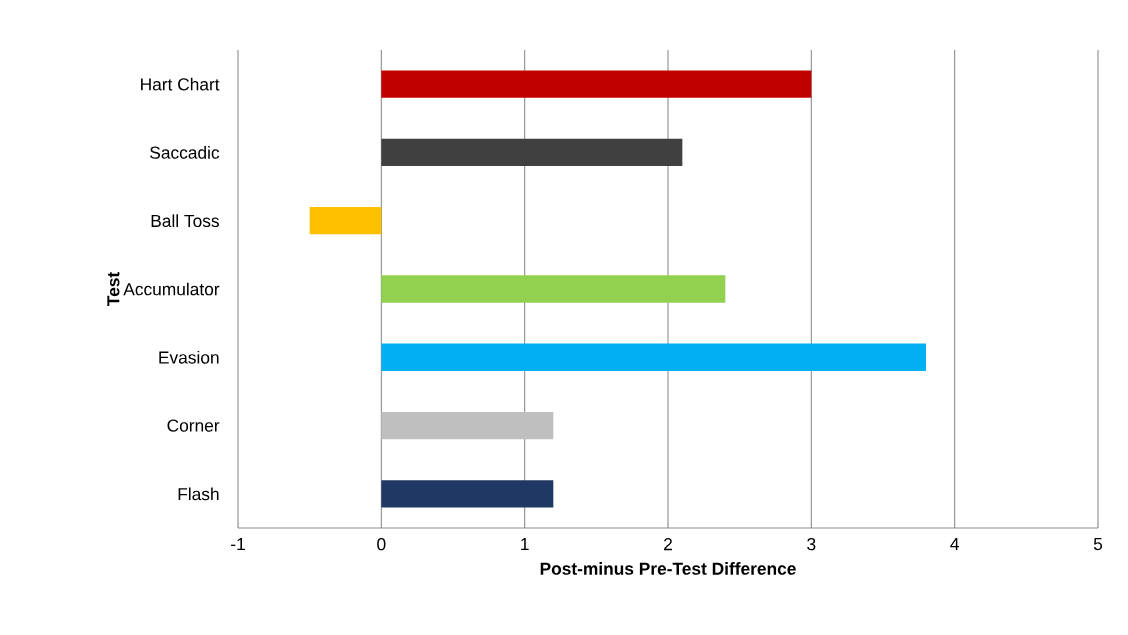  What do you see at coordinates (113, 289) in the screenshot?
I see `y-axis-title: Test` at bounding box center [113, 289].